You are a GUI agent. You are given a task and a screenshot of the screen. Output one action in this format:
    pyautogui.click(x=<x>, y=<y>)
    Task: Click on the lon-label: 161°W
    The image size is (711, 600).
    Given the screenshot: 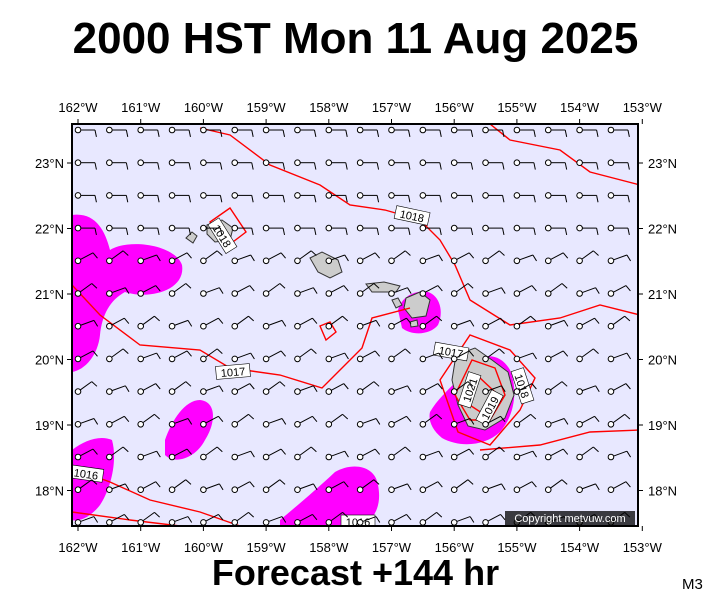 What is the action you would take?
    pyautogui.click(x=141, y=107)
    